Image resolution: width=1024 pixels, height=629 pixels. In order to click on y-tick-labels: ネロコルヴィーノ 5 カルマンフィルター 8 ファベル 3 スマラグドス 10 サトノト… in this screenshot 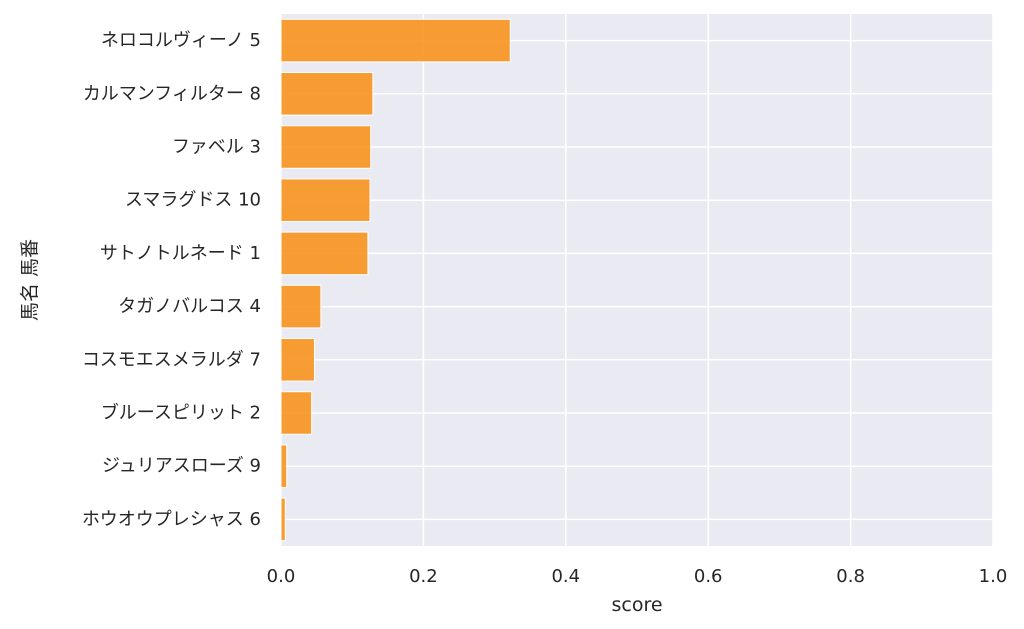, I will do `click(171, 280)`.